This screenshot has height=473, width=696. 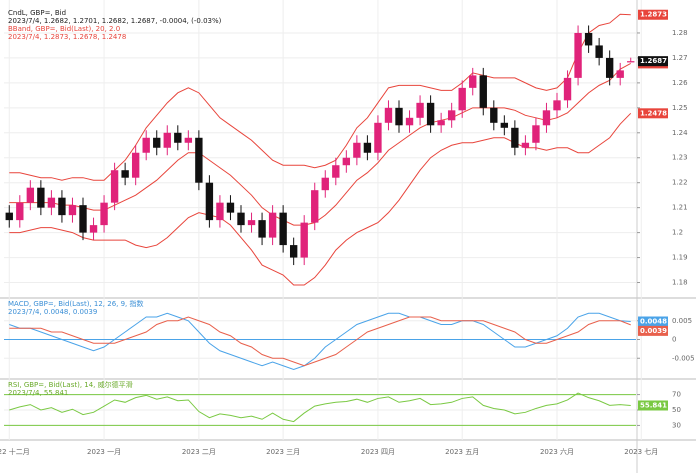 What do you see at coordinates (677, 233) in the screenshot?
I see `y-tick-label: 1.2` at bounding box center [677, 233].